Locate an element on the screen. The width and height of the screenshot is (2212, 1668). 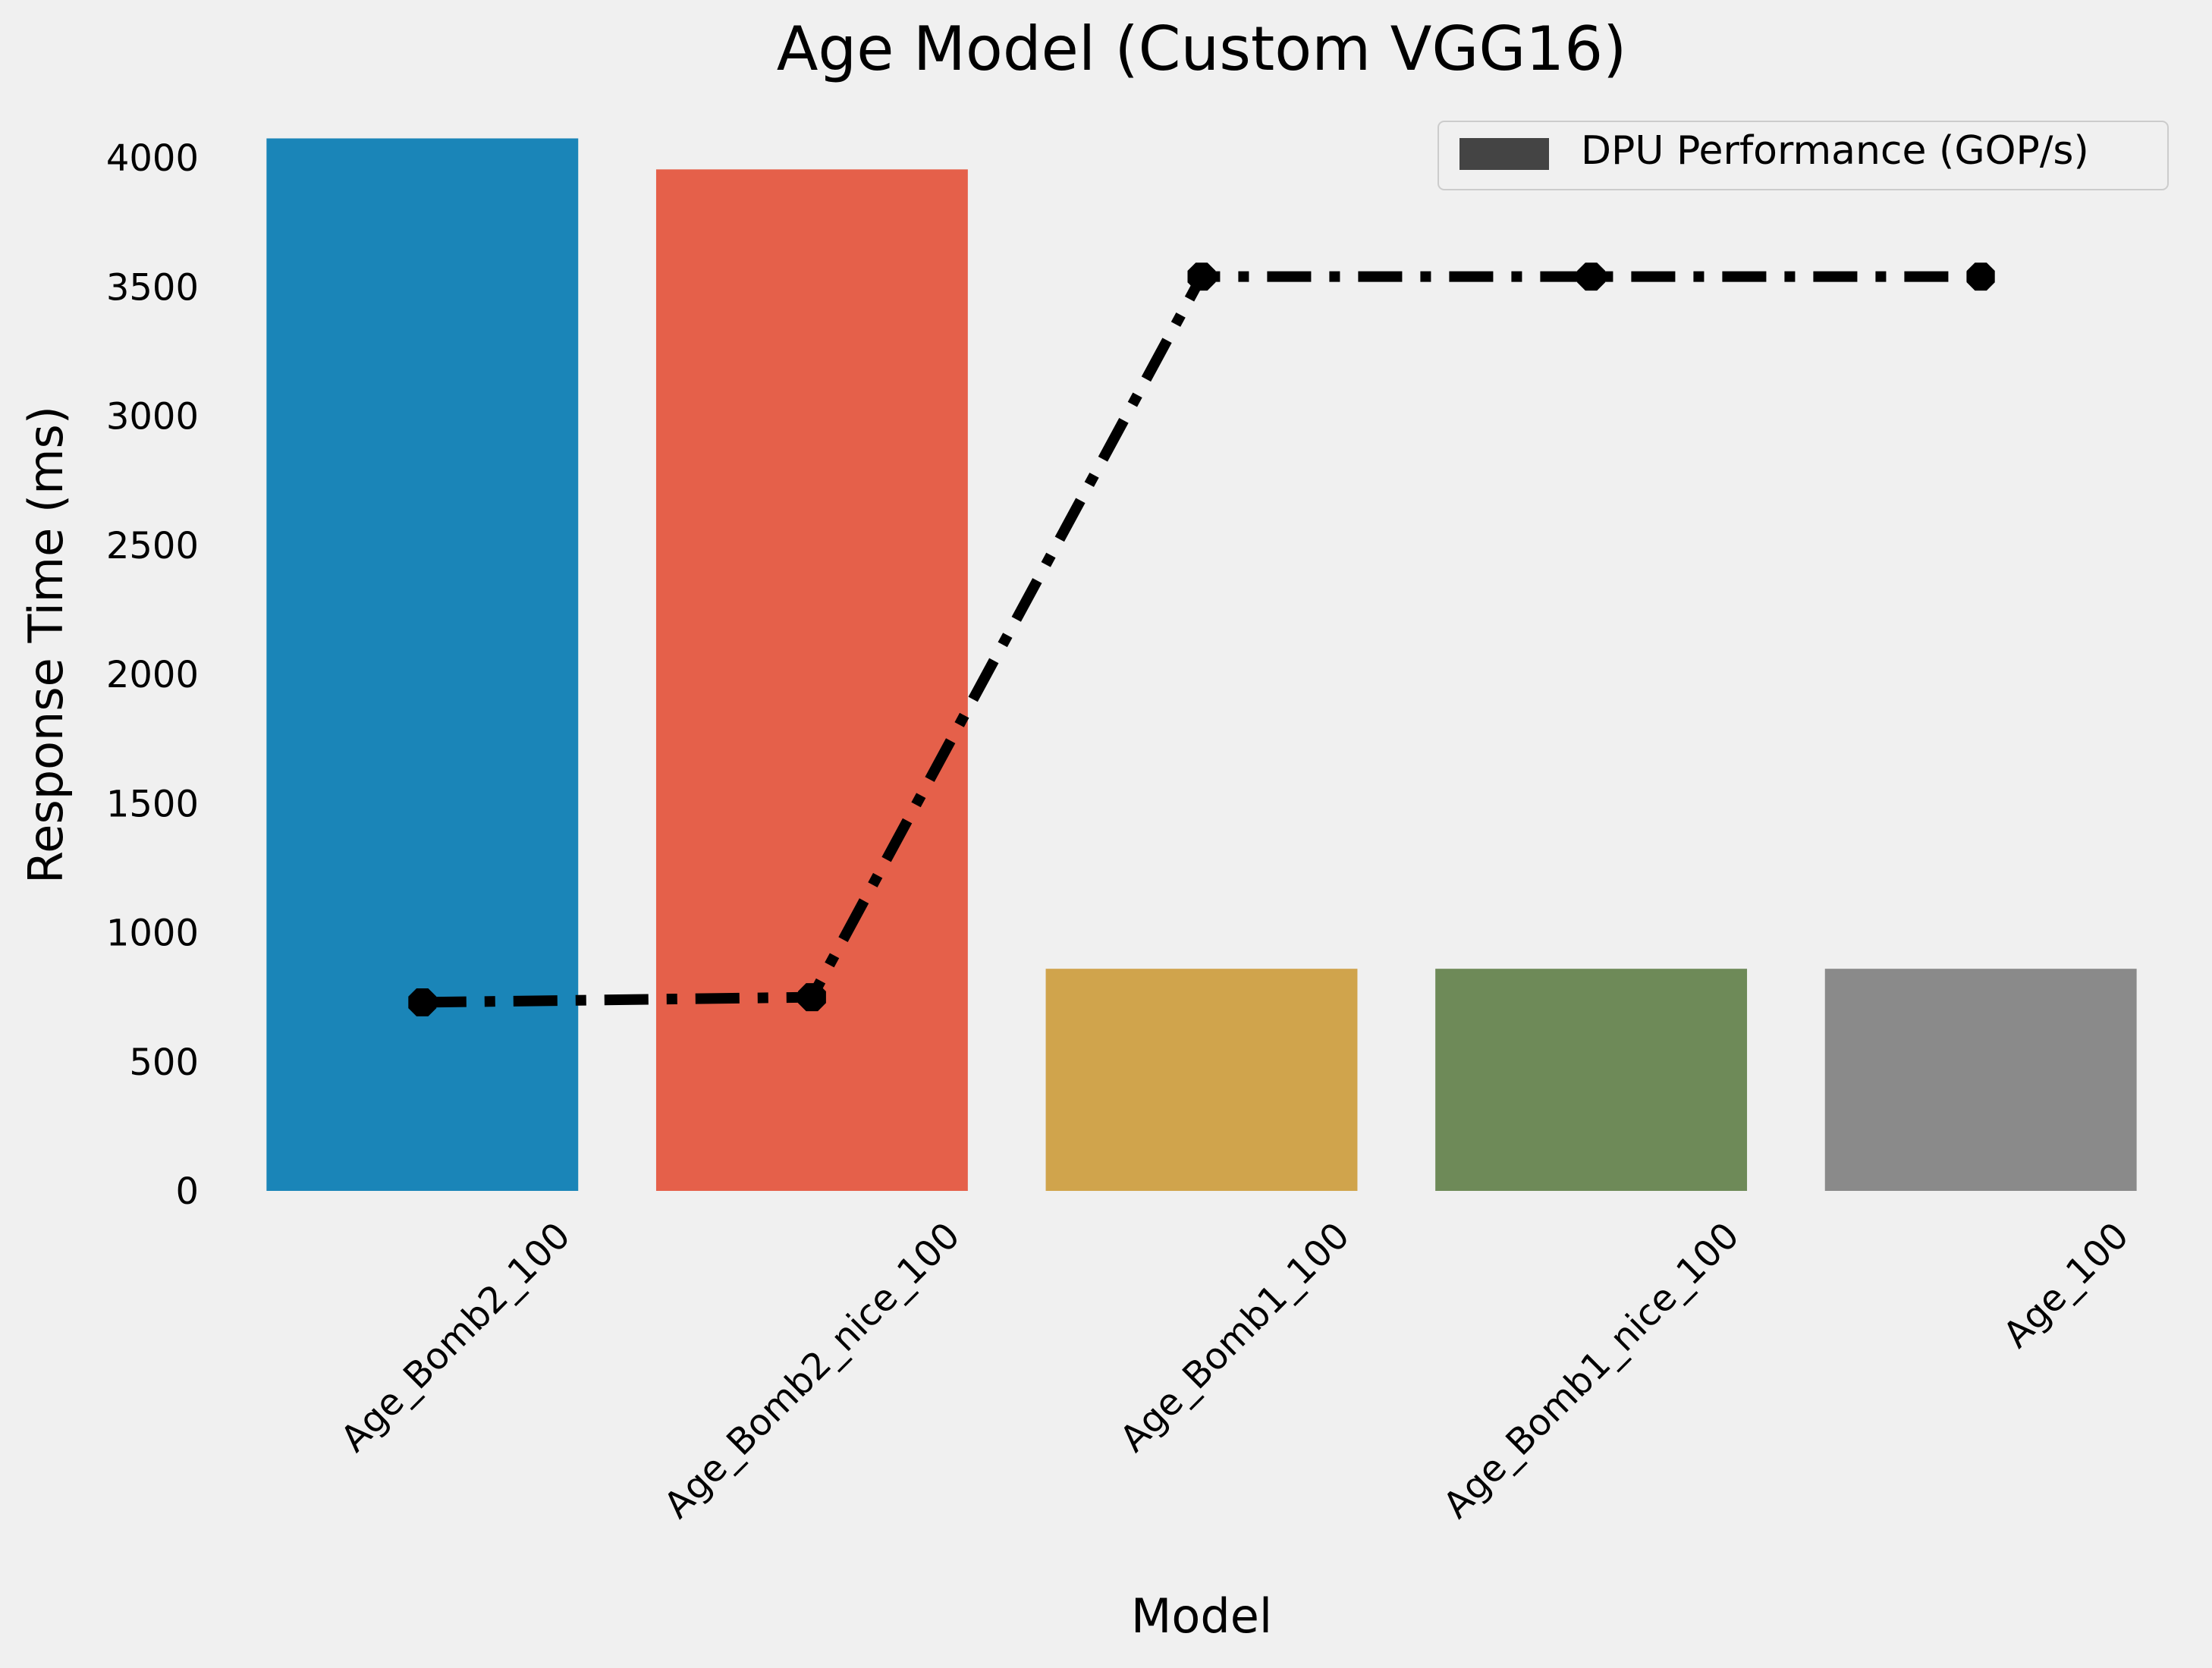
x-tick-Age_Bomb1_nice_100: Age_Bomb1_nice_100 is located at coordinates (1591, 1370).